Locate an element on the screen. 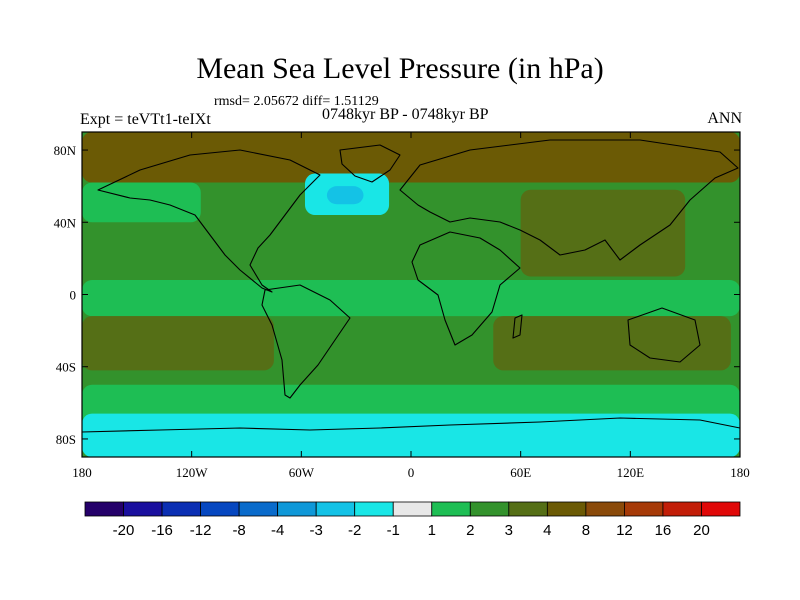  colorbar-label: 2 is located at coordinates (470, 530).